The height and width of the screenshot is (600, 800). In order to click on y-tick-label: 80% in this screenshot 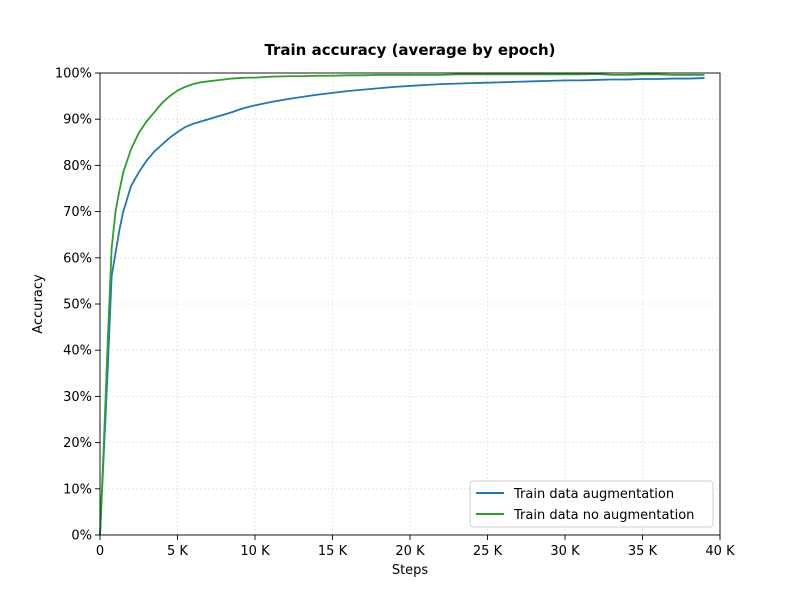, I will do `click(77, 166)`.